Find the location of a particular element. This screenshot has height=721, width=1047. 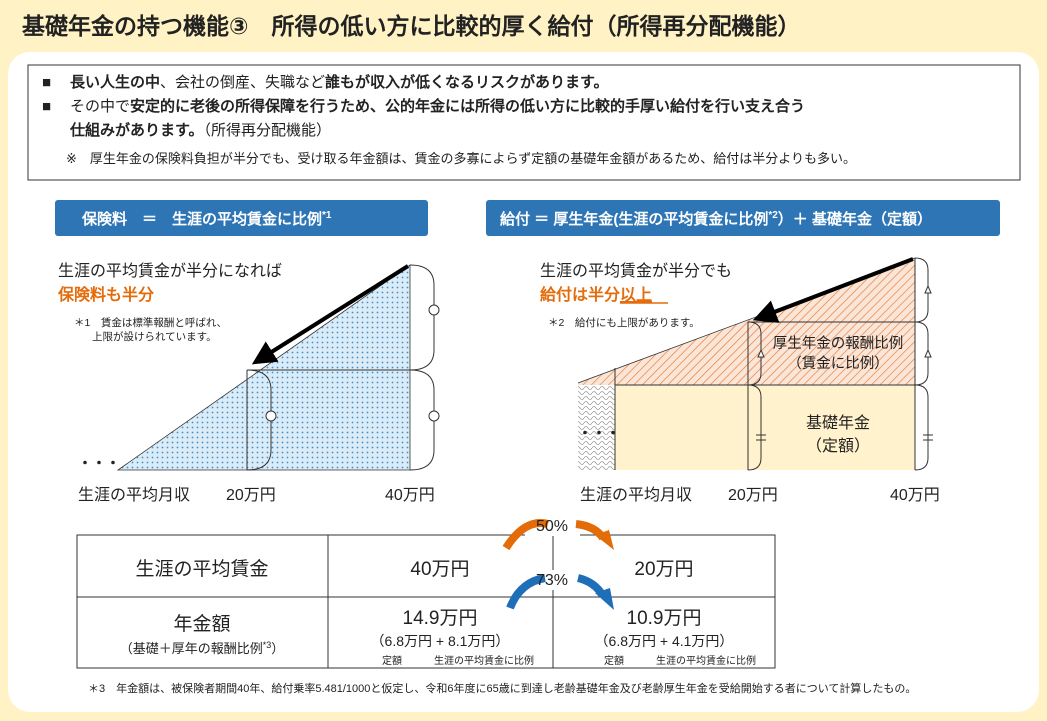

cell: 40万円 is located at coordinates (439, 569).